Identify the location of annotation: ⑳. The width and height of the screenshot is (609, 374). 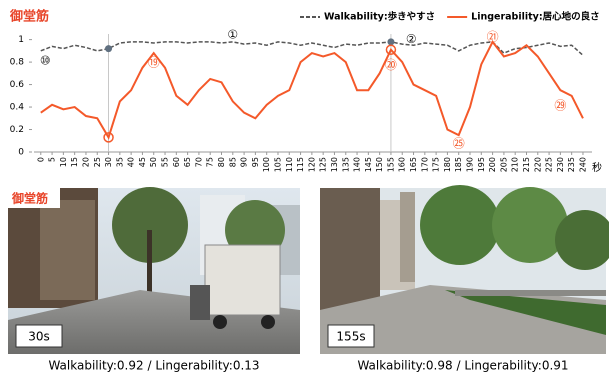
(391, 65).